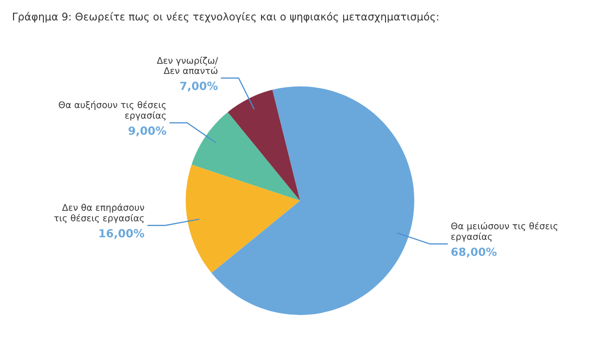  What do you see at coordinates (112, 110) in the screenshot?
I see `slice-label: Θα αυξήσουν τις θέσεις εργασίας` at bounding box center [112, 110].